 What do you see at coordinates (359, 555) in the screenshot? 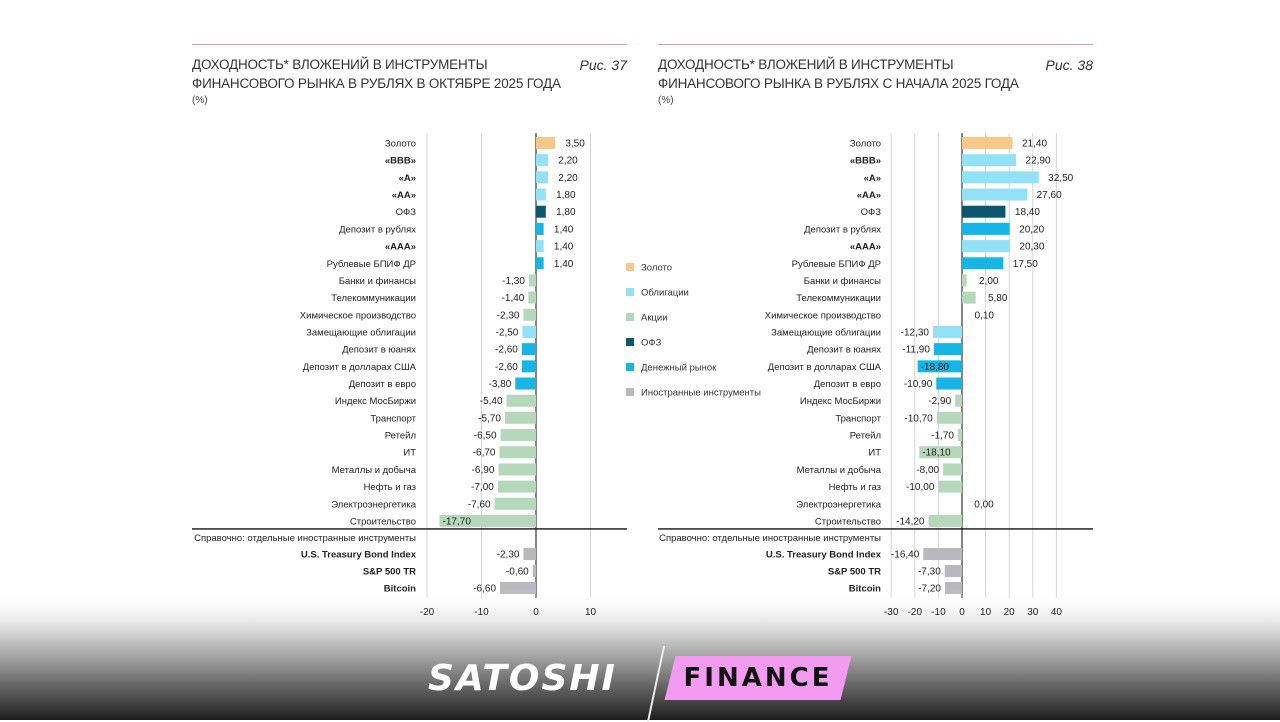
I see `category-label: U.S. Treasury Bond Index` at bounding box center [359, 555].